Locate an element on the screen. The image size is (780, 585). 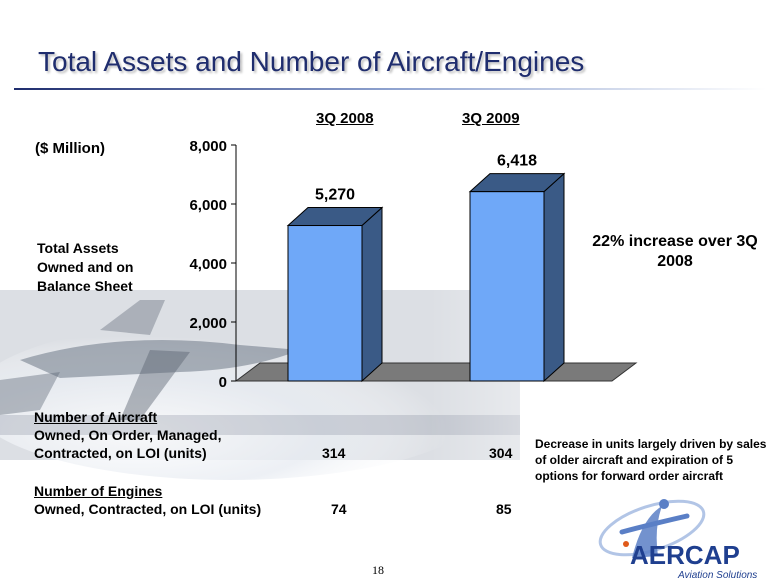
engines-value-2009: 85 is located at coordinates (504, 509).